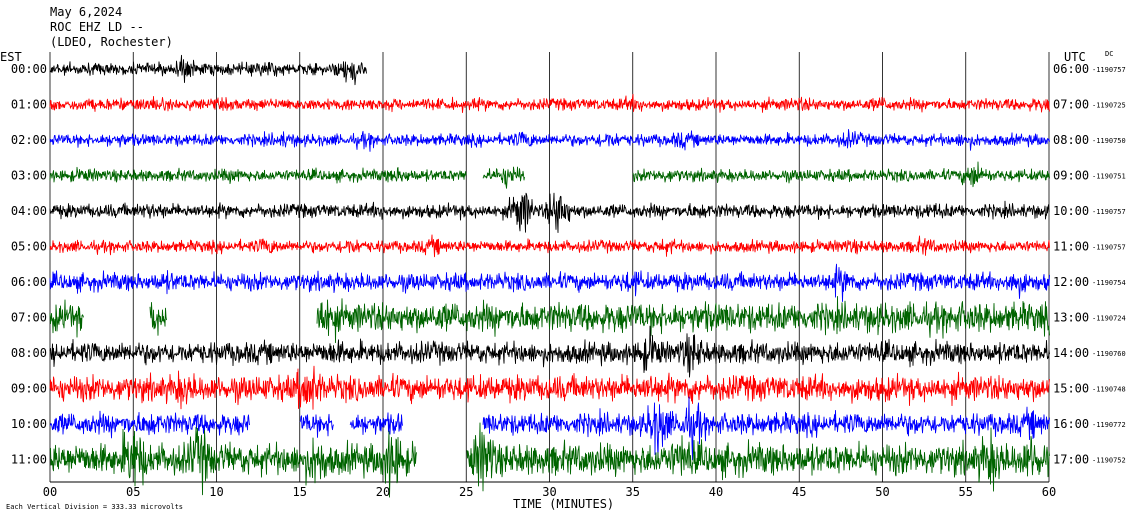 This screenshot has width=1130, height=519. I want to click on utc-hour-label: 09:00, so click(1071, 176).